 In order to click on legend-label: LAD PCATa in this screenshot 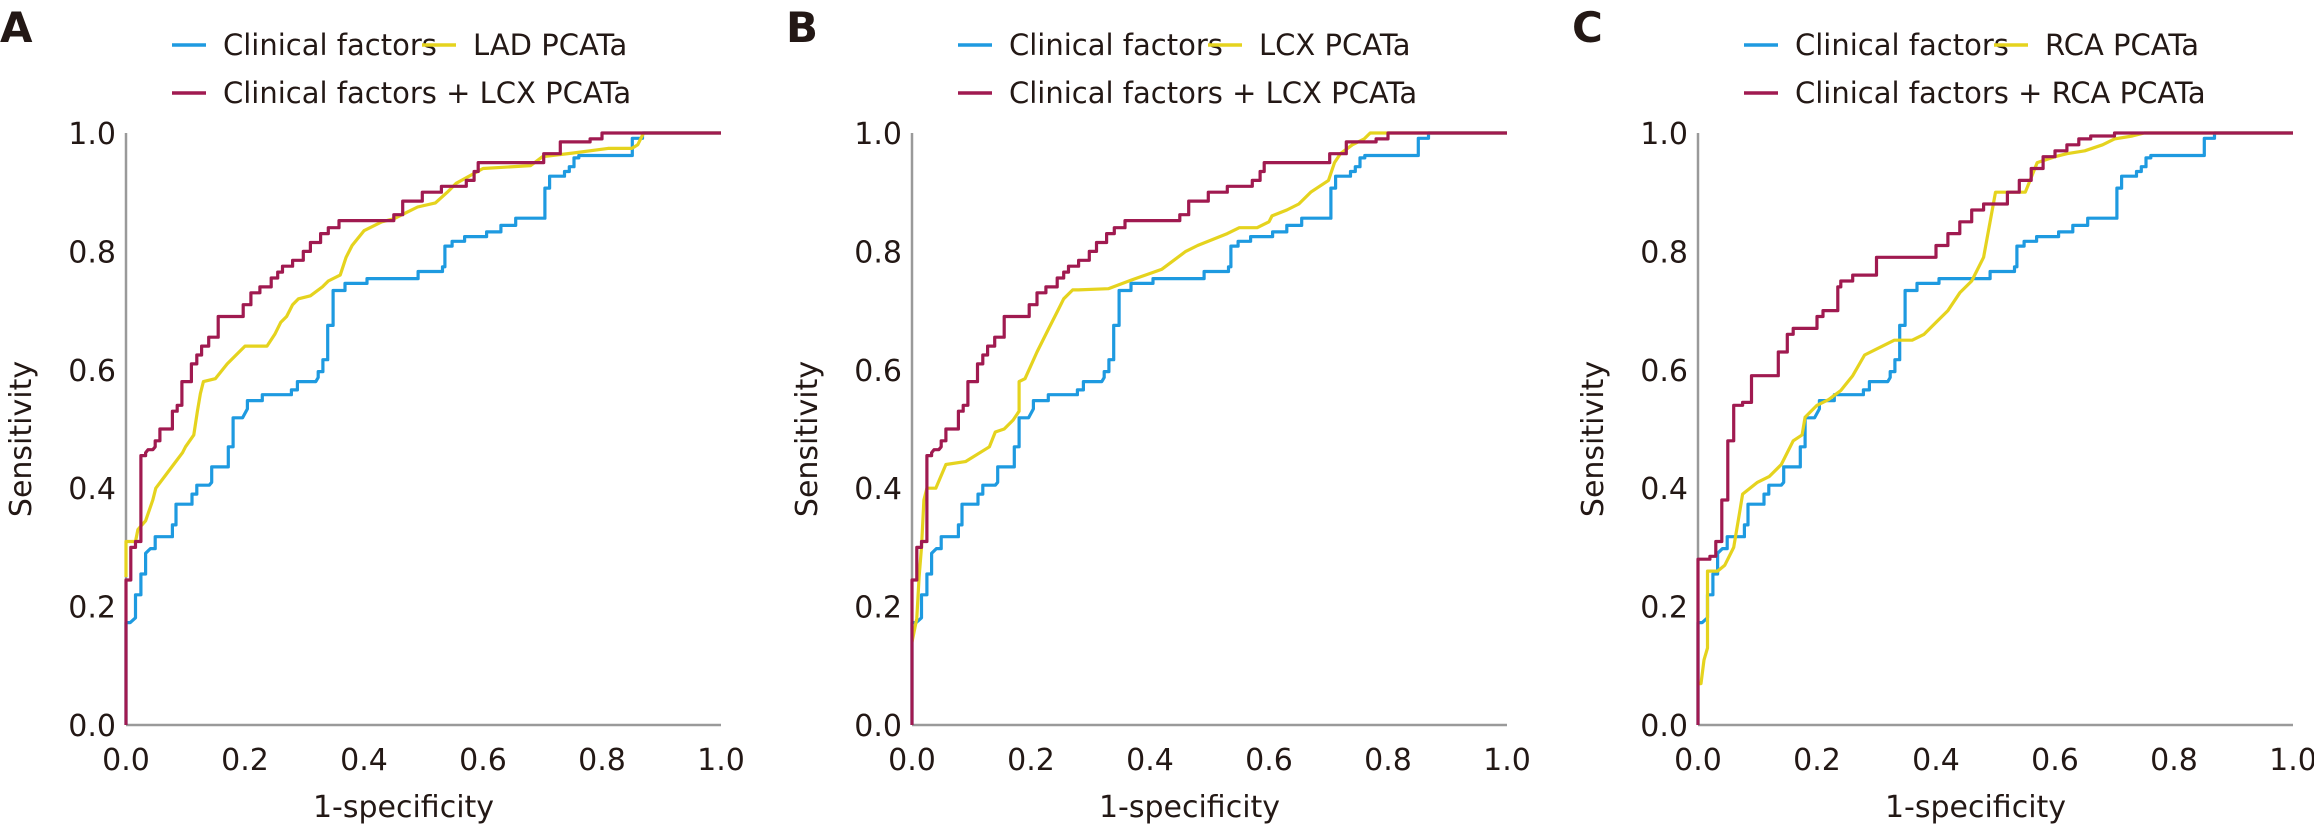, I will do `click(550, 45)`.